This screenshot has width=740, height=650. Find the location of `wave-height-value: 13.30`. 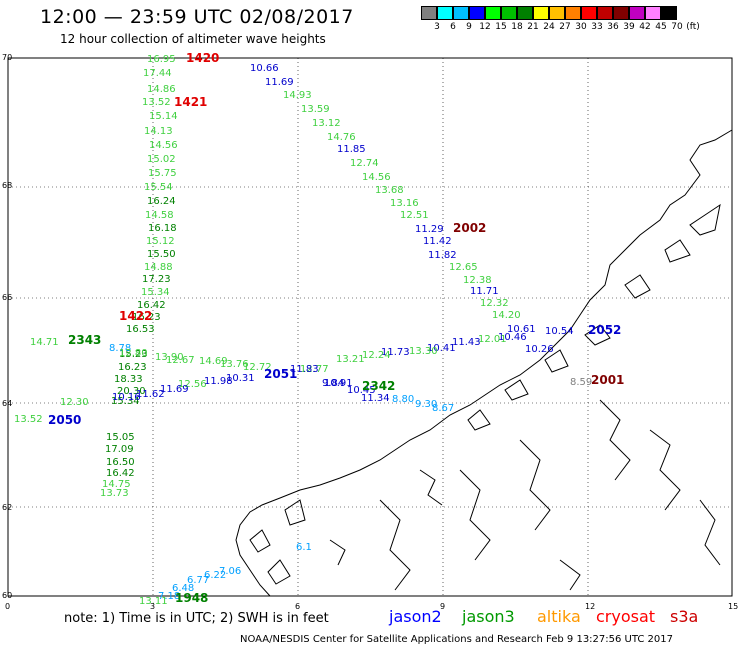

wave-height-value: 13.30 is located at coordinates (423, 351).